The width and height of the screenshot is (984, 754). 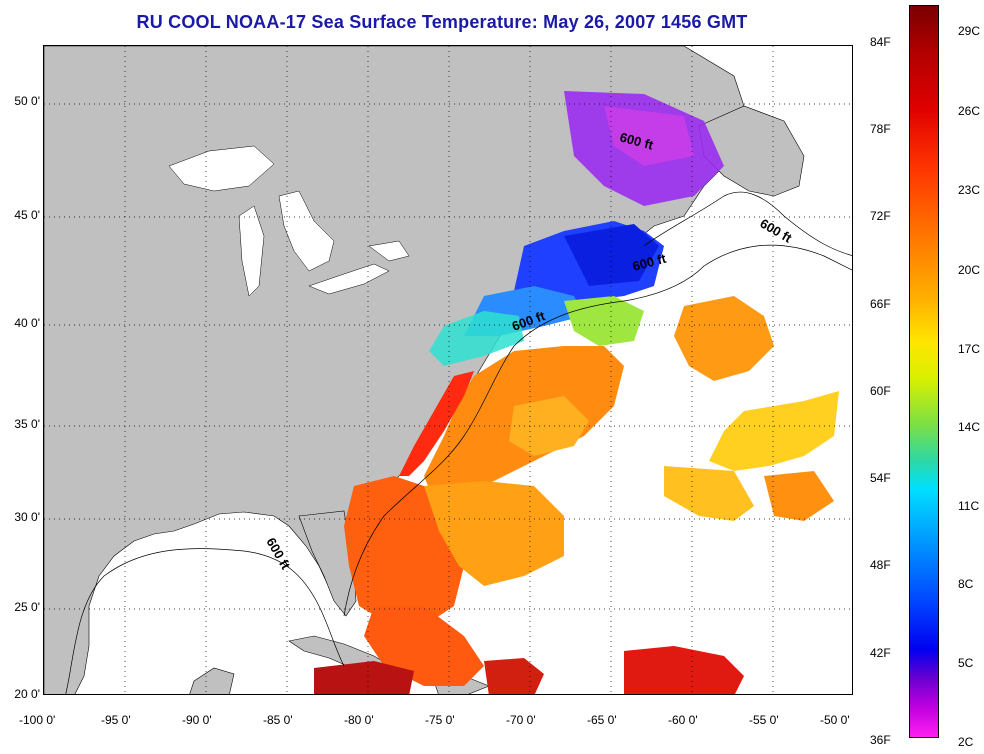 What do you see at coordinates (966, 742) in the screenshot?
I see `colorbar-c-2: 2C` at bounding box center [966, 742].